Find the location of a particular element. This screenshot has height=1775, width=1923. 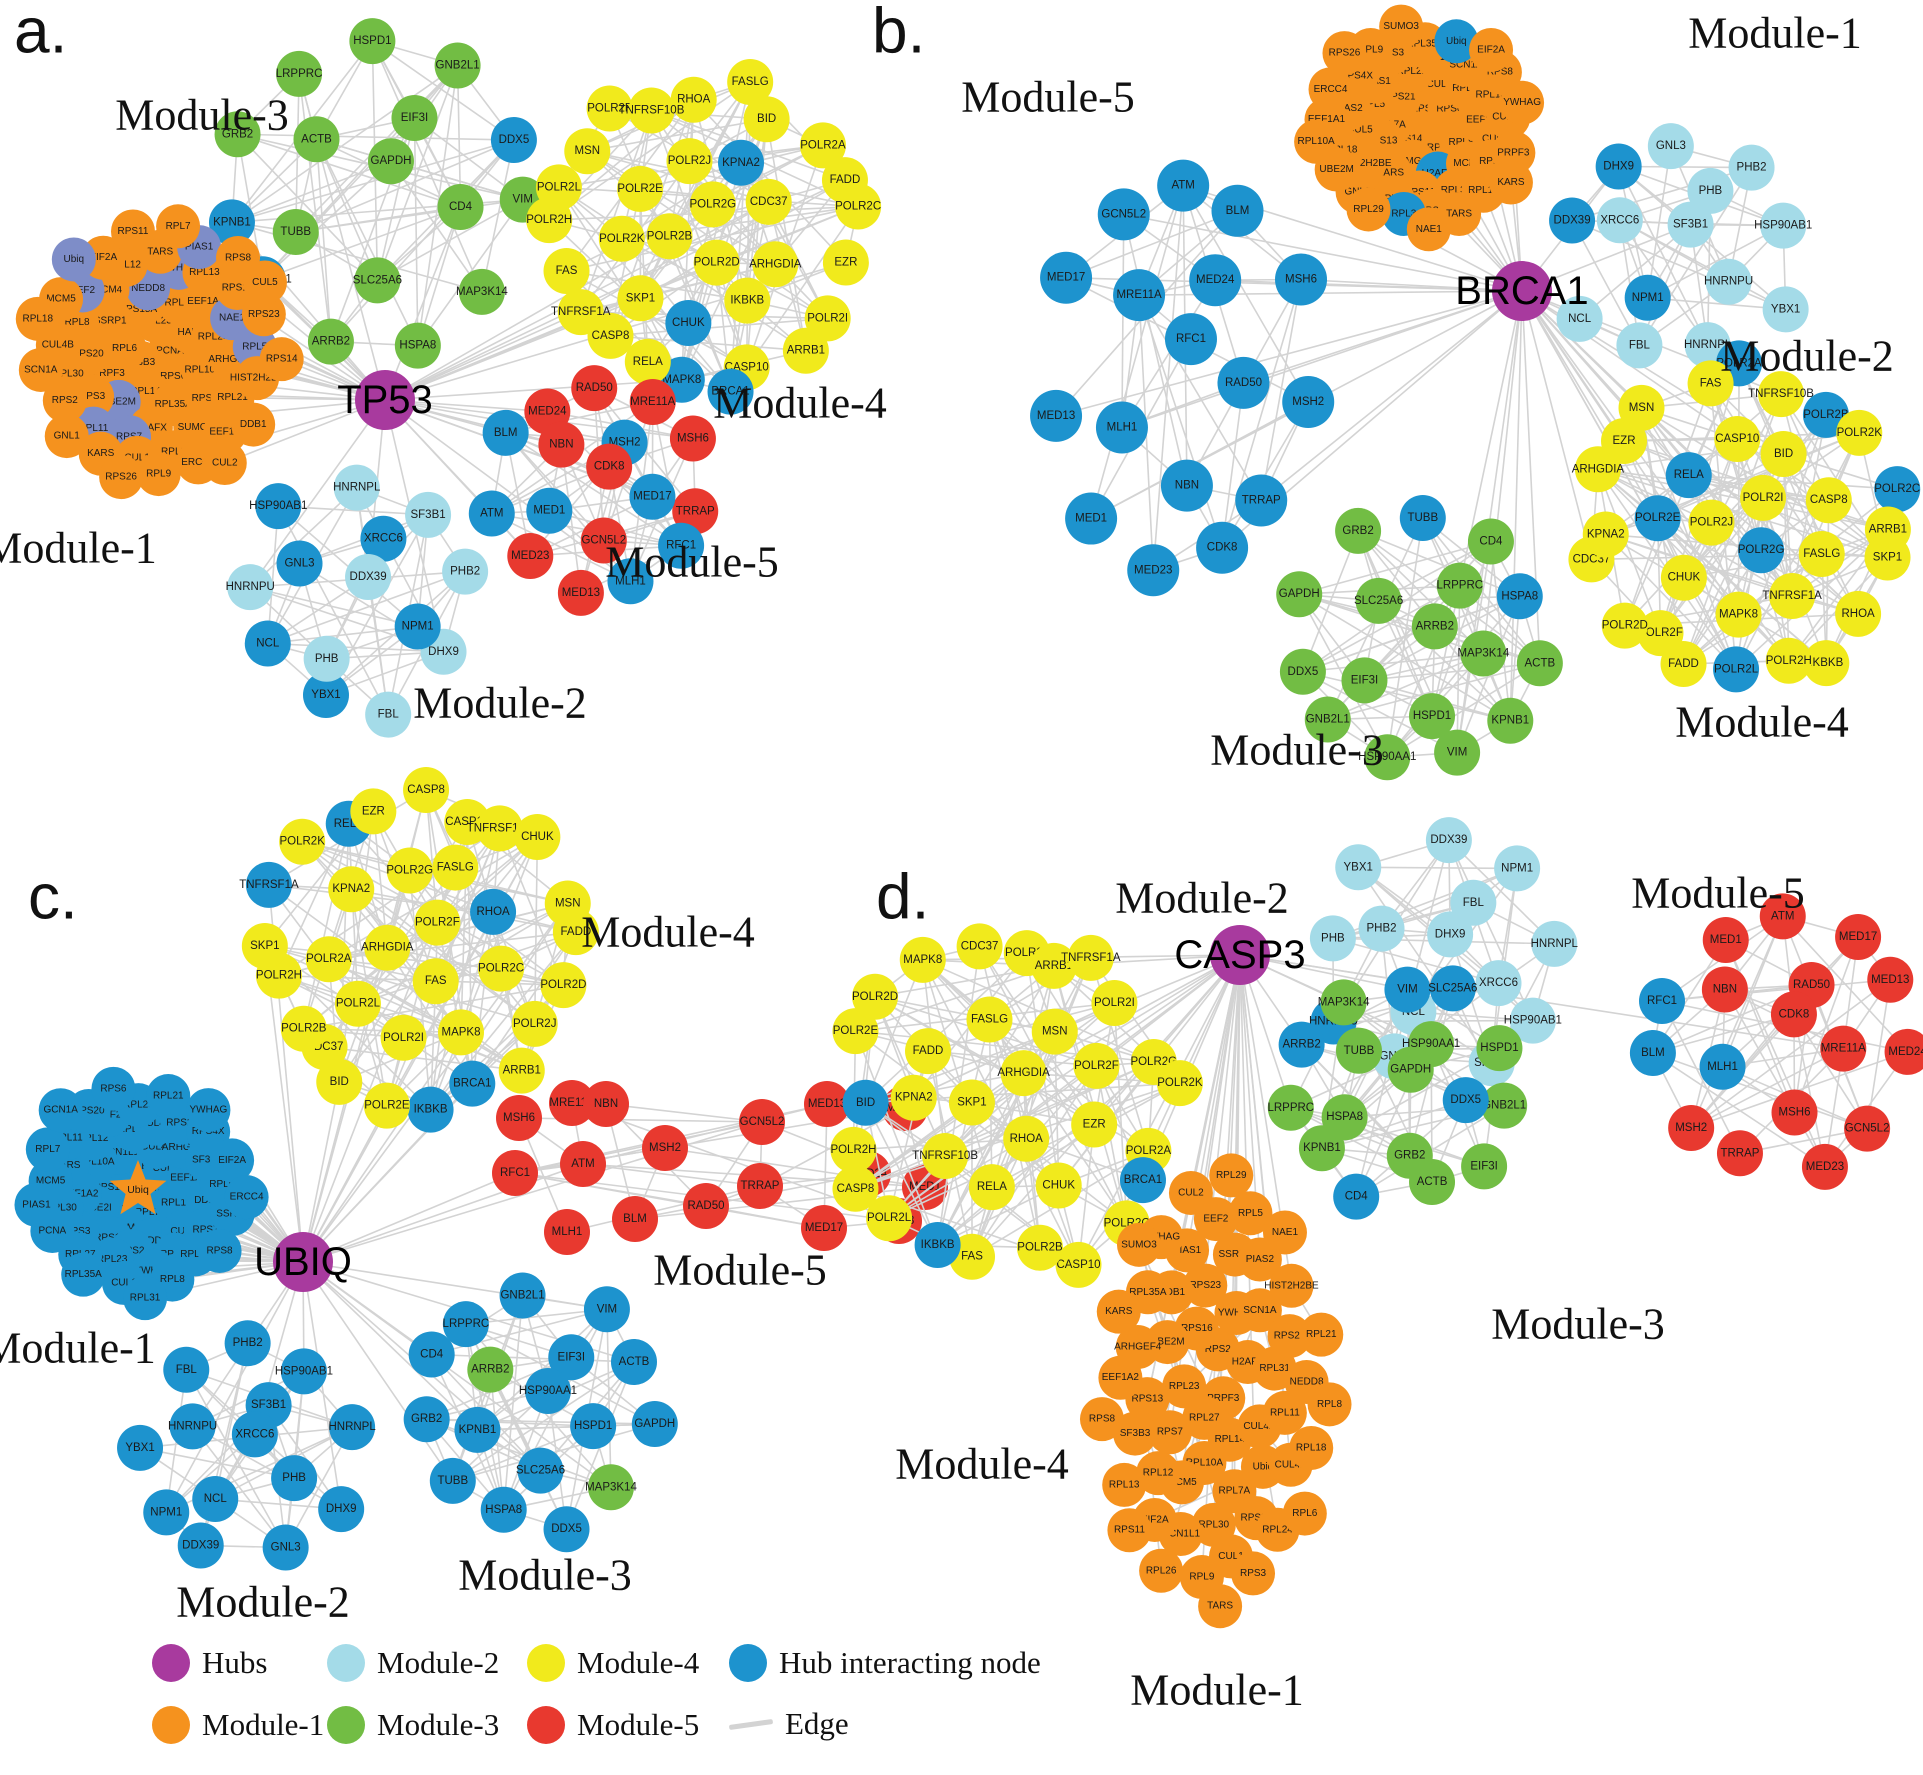

node-circle-rela is located at coordinates (991, 1187).